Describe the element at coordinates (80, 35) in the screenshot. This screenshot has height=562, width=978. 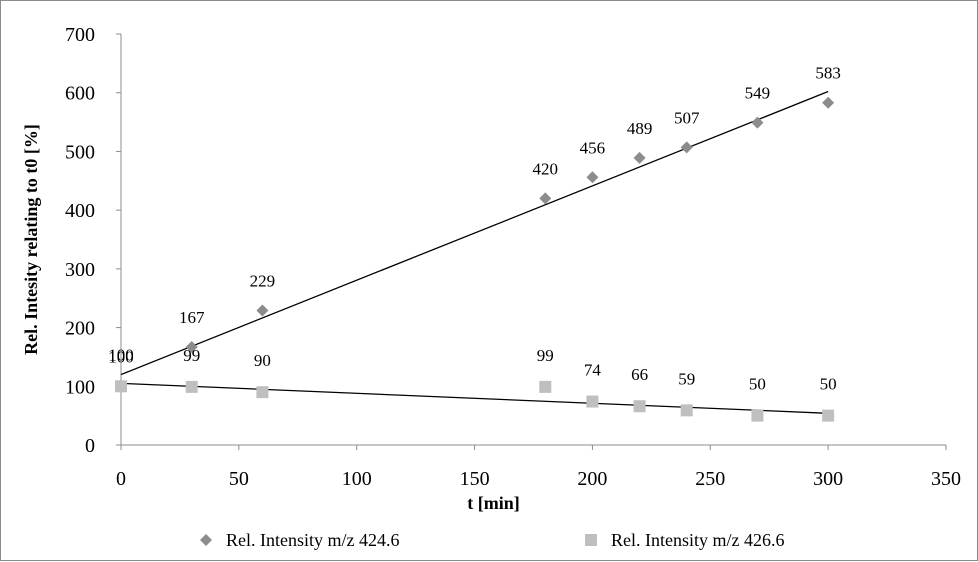
I see `y-tick-label: 700` at that location.